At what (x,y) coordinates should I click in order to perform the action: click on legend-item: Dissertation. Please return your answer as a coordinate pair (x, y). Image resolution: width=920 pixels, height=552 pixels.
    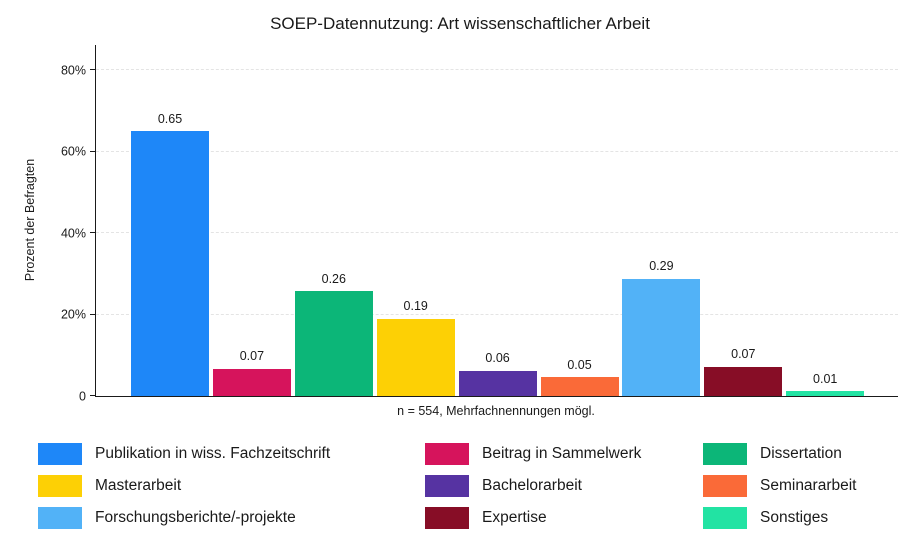
    Looking at the image, I should click on (772, 454).